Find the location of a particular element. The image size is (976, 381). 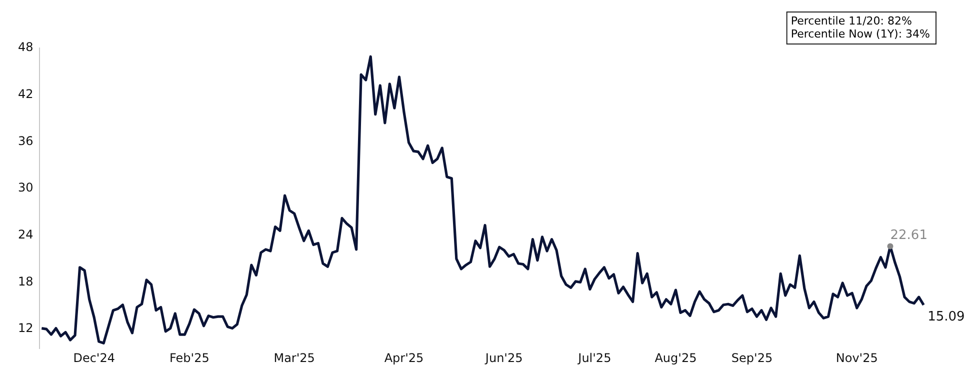

x-tick-label: Jul'25 is located at coordinates (594, 357).